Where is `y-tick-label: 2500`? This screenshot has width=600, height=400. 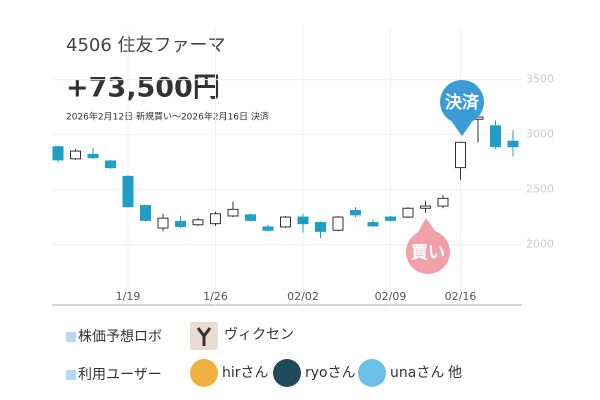
y-tick-label: 2500 is located at coordinates (540, 189).